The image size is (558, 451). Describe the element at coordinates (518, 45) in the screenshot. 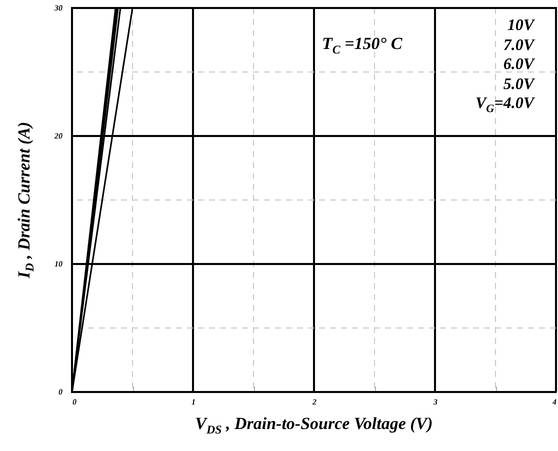

I see `text: 7.0V` at that location.